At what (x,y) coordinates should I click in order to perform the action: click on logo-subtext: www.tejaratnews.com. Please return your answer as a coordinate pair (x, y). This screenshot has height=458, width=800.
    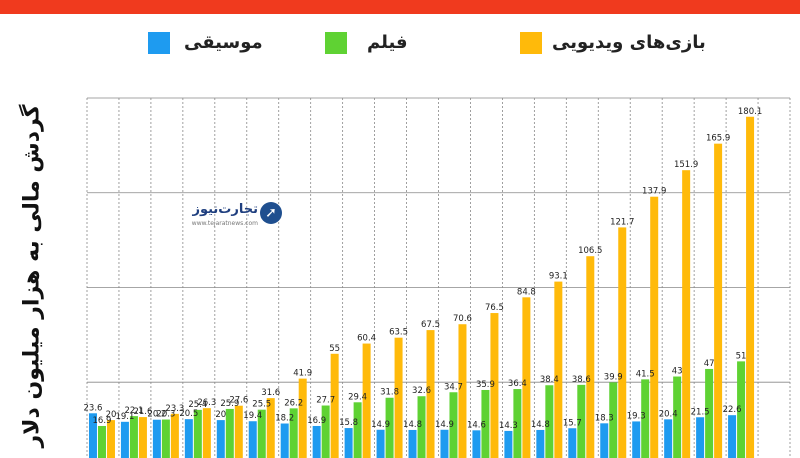
    Looking at the image, I should click on (224, 223).